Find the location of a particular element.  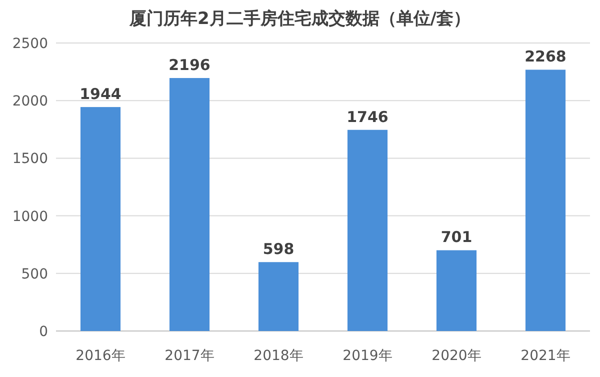

y-tick-label: 2000 is located at coordinates (30, 102).